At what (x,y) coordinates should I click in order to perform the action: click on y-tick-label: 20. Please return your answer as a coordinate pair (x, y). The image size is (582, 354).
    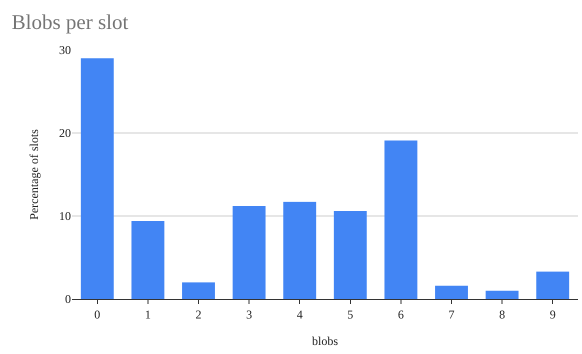
    Looking at the image, I should click on (65, 133).